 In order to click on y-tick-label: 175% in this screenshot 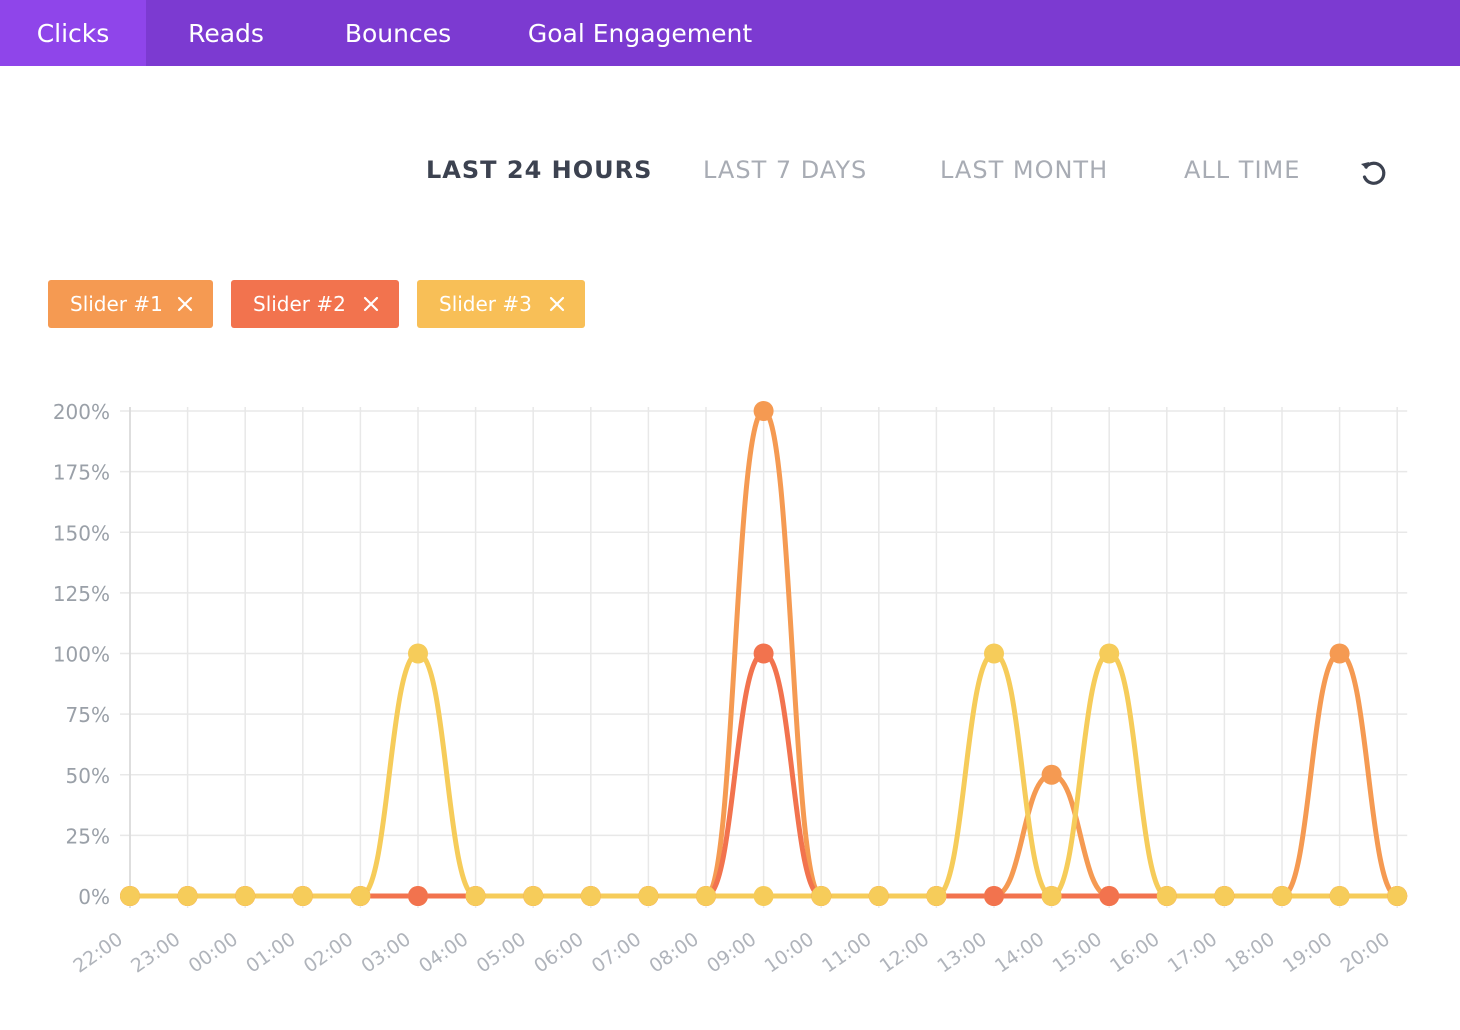, I will do `click(81, 473)`.